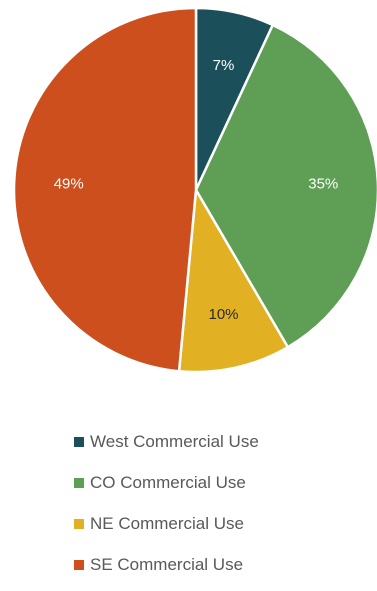 The image size is (377, 591). Describe the element at coordinates (233, 281) in the screenshot. I see `pie-slice-ne` at that location.